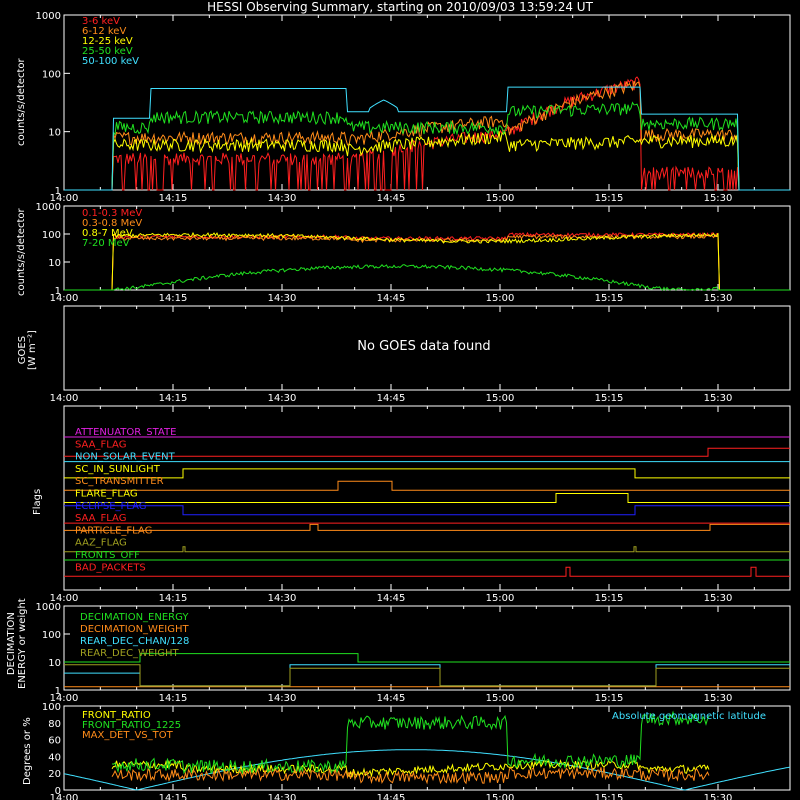 This screenshot has height=800, width=800. Describe the element at coordinates (427, 277) in the screenshot. I see `series-line-7-20 MeV` at that location.